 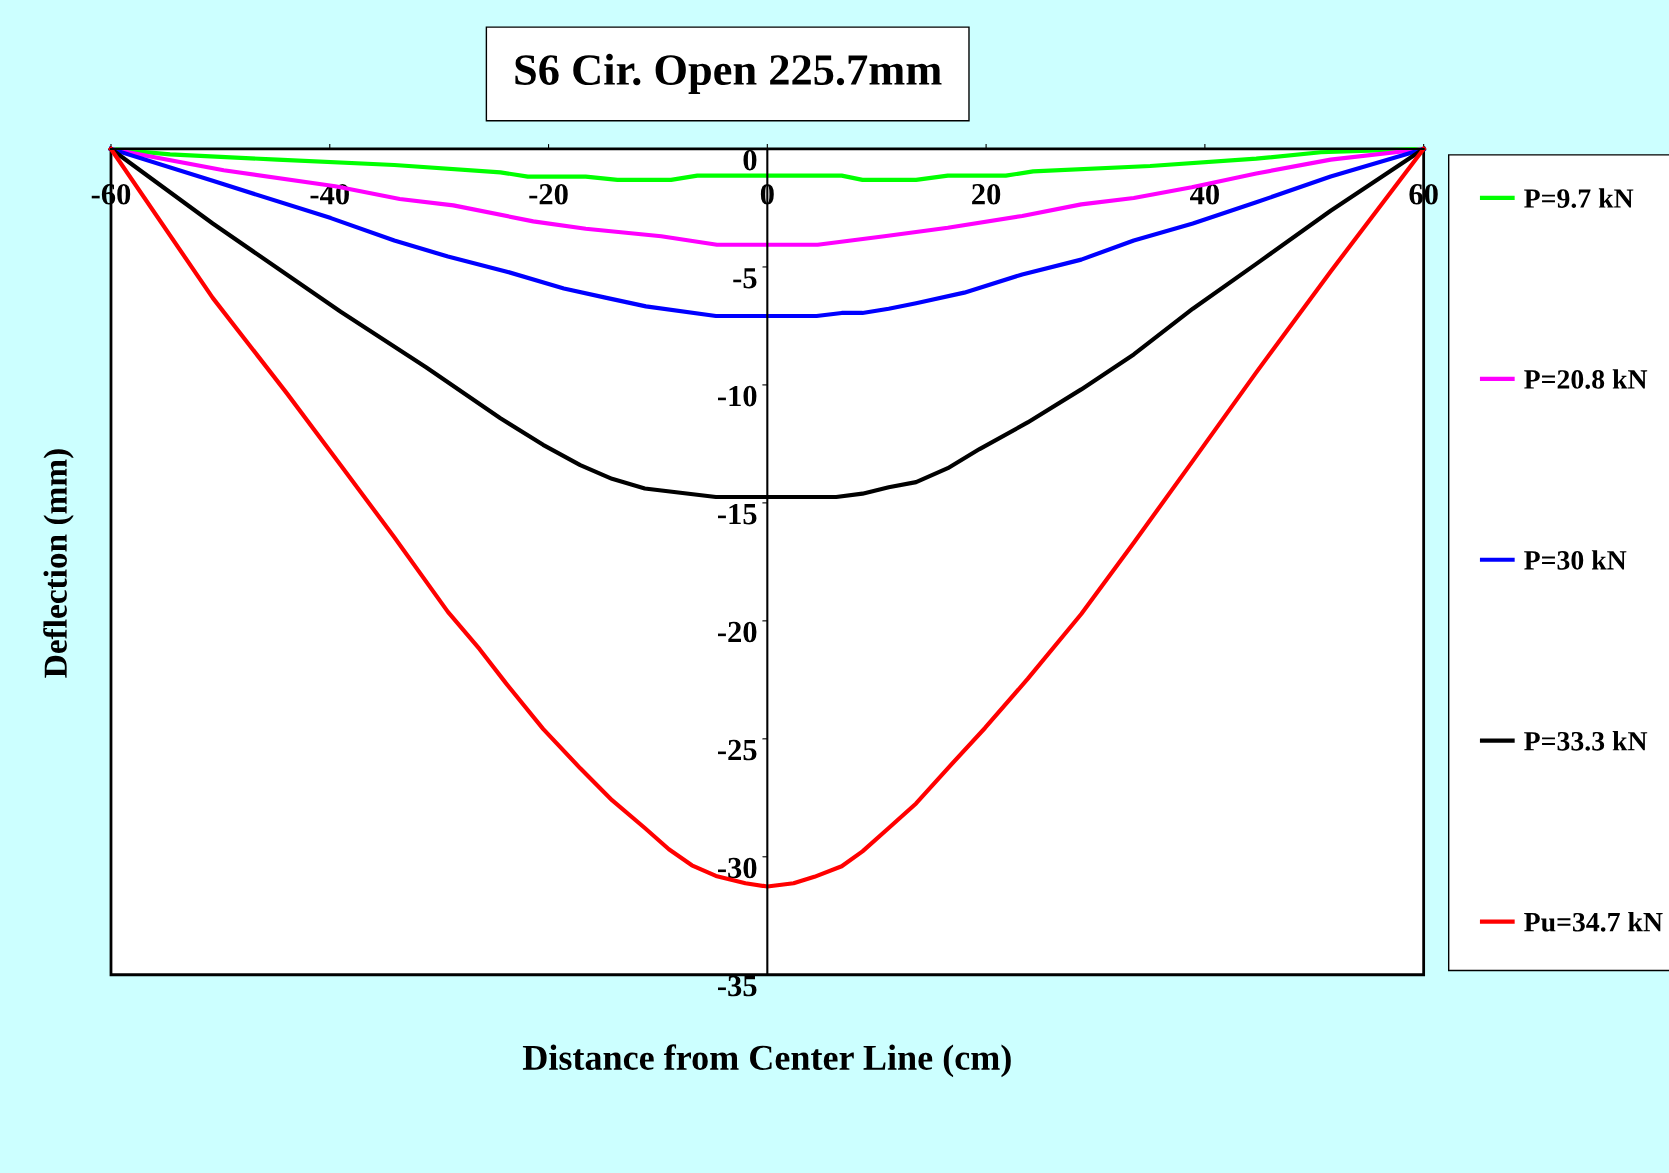 What do you see at coordinates (745, 278) in the screenshot?
I see `y-tick-label: -5` at bounding box center [745, 278].